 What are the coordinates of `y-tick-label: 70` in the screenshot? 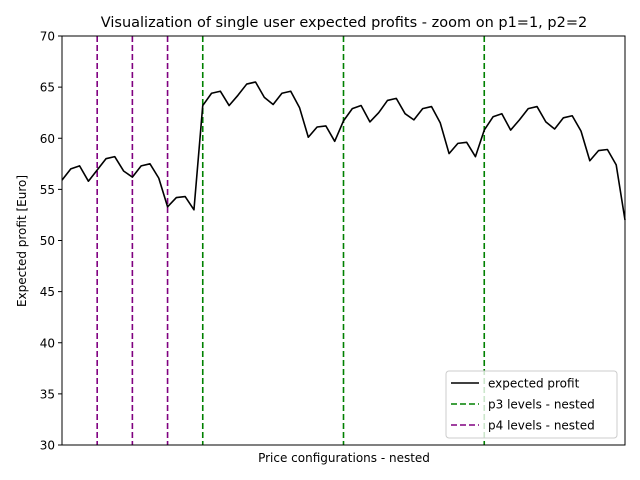 It's located at (47, 37).